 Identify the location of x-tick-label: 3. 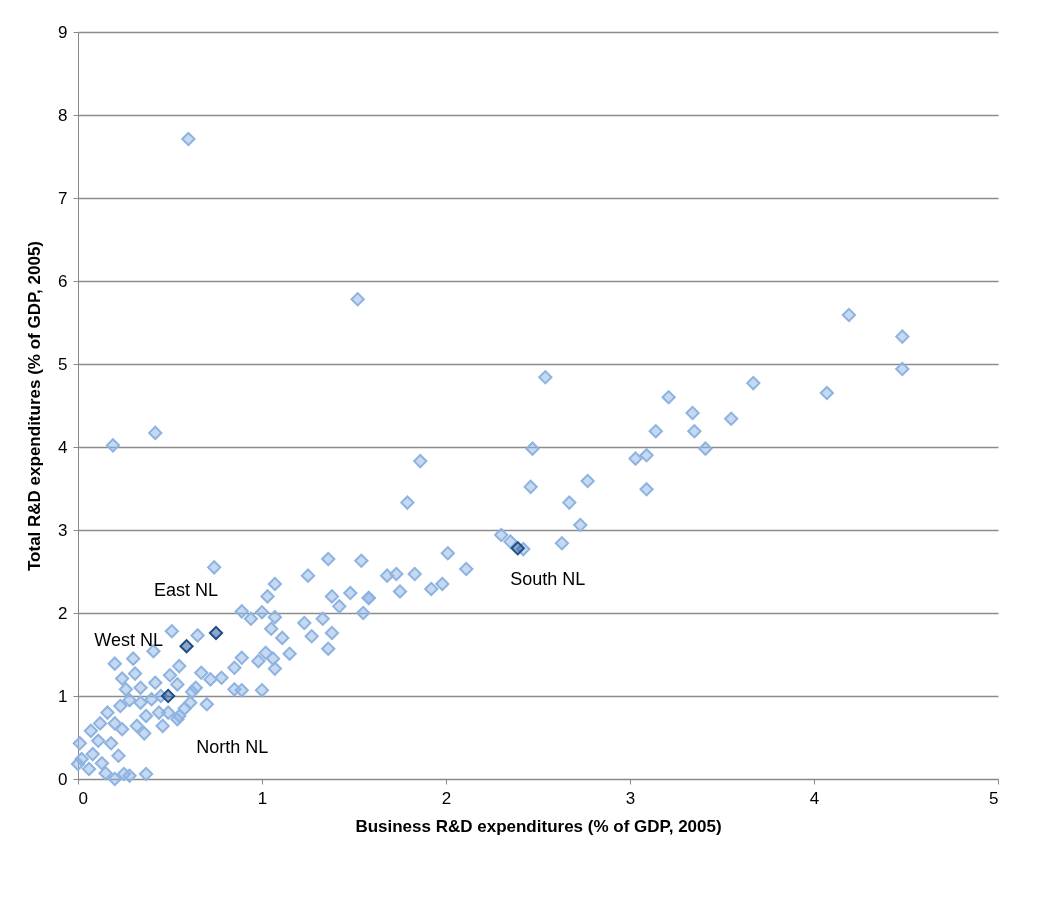
(630, 798).